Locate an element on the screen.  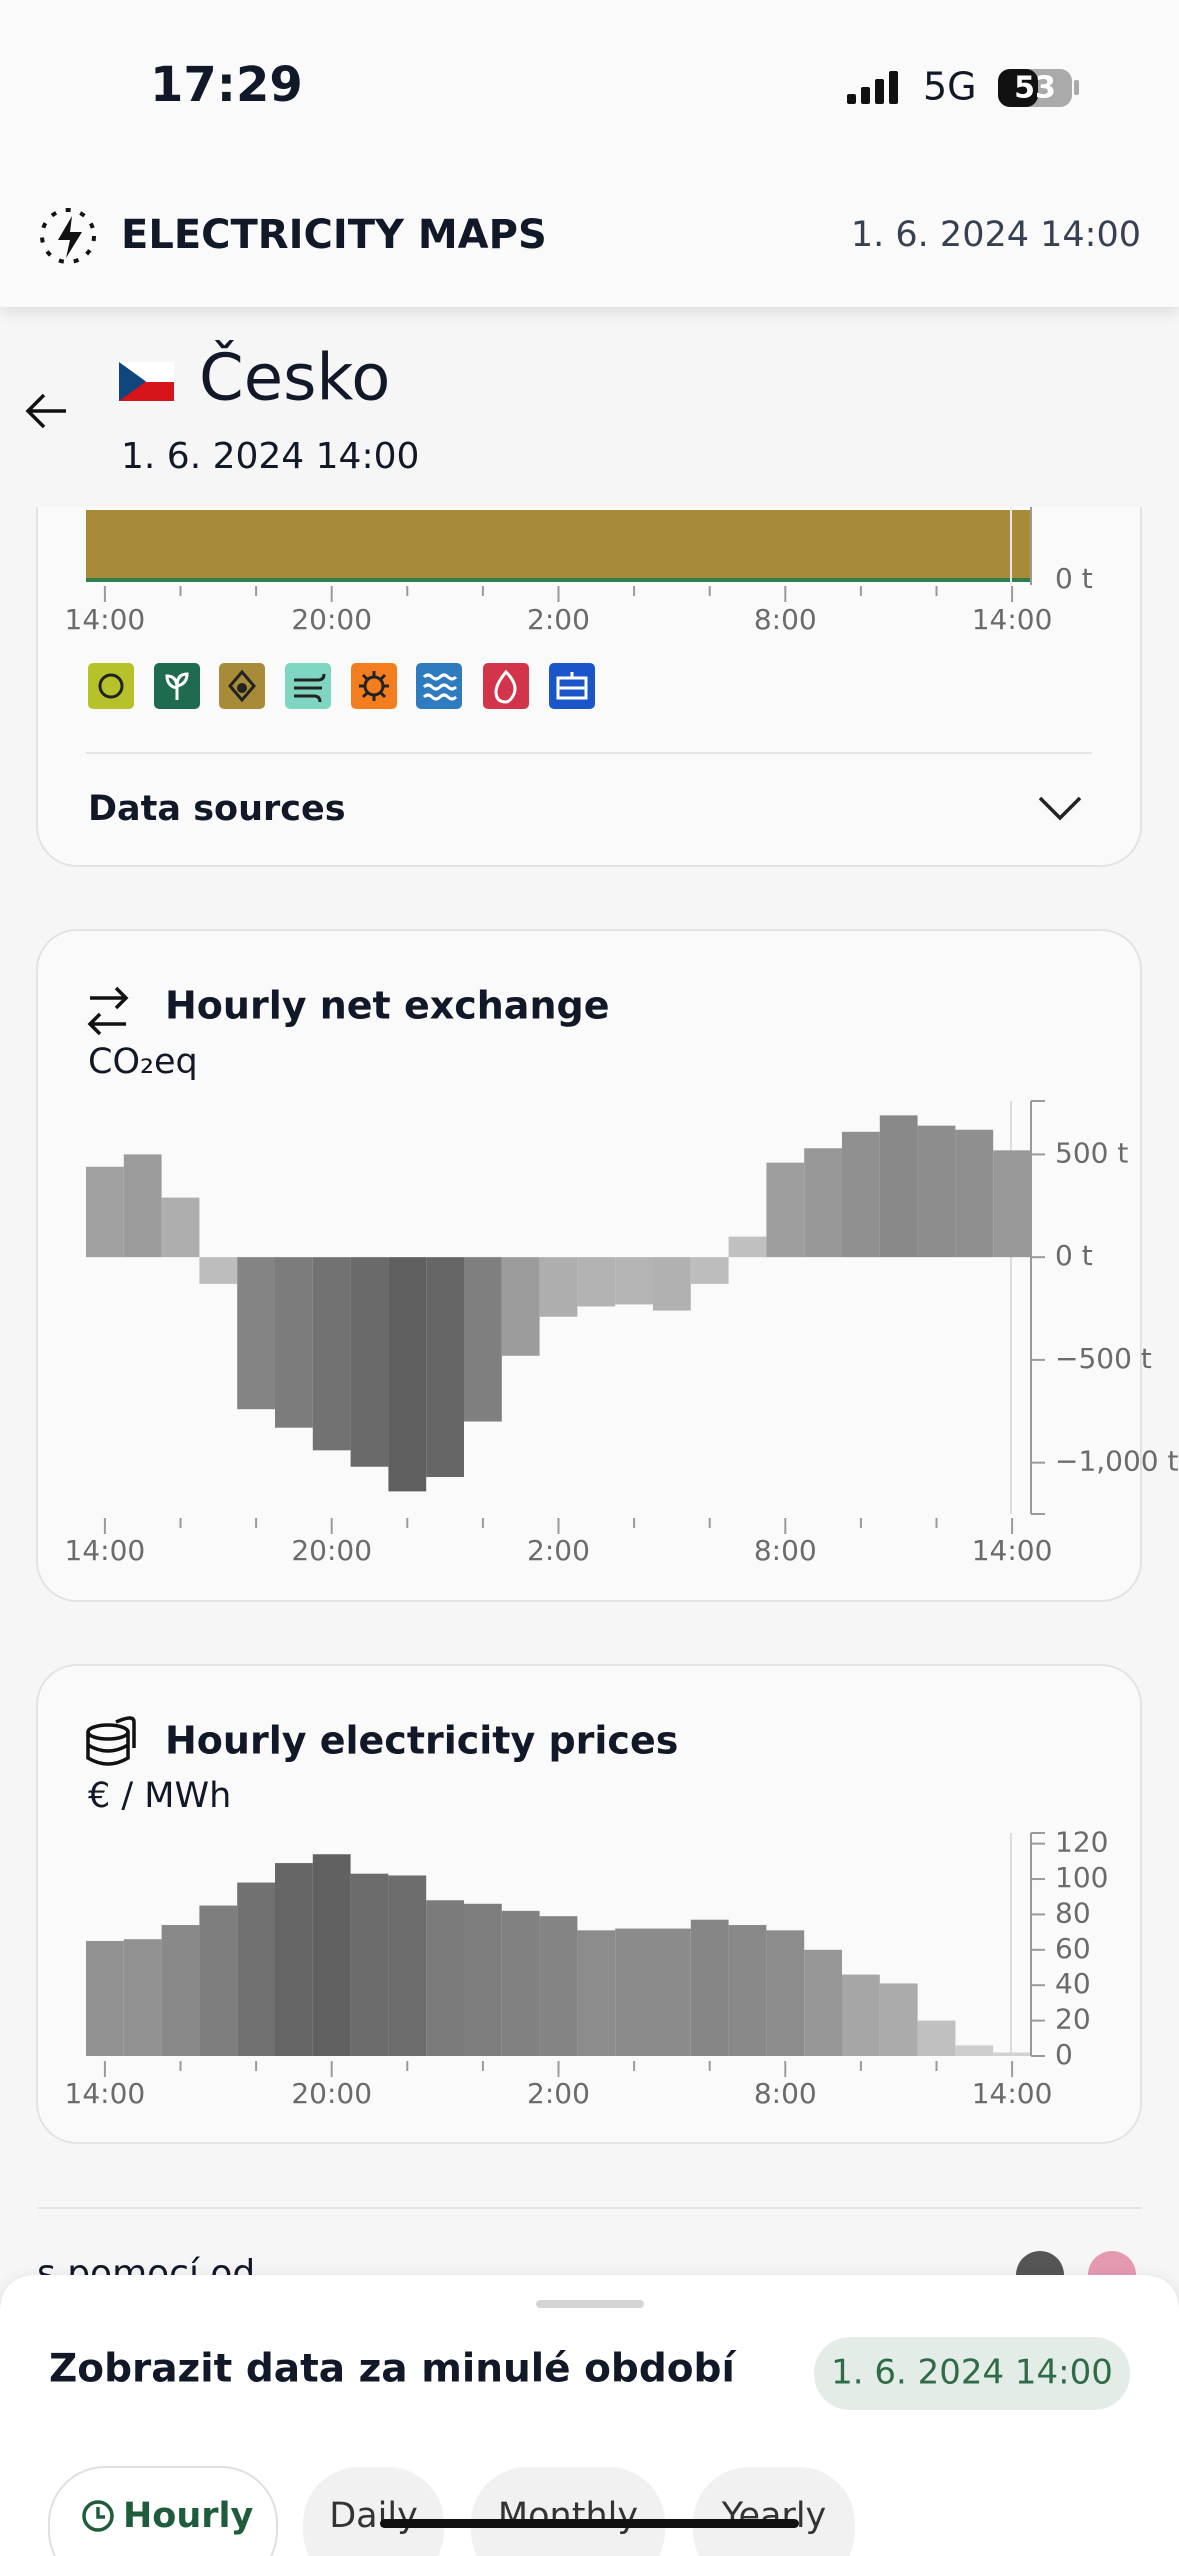
exchange-icon is located at coordinates (108, 1011).